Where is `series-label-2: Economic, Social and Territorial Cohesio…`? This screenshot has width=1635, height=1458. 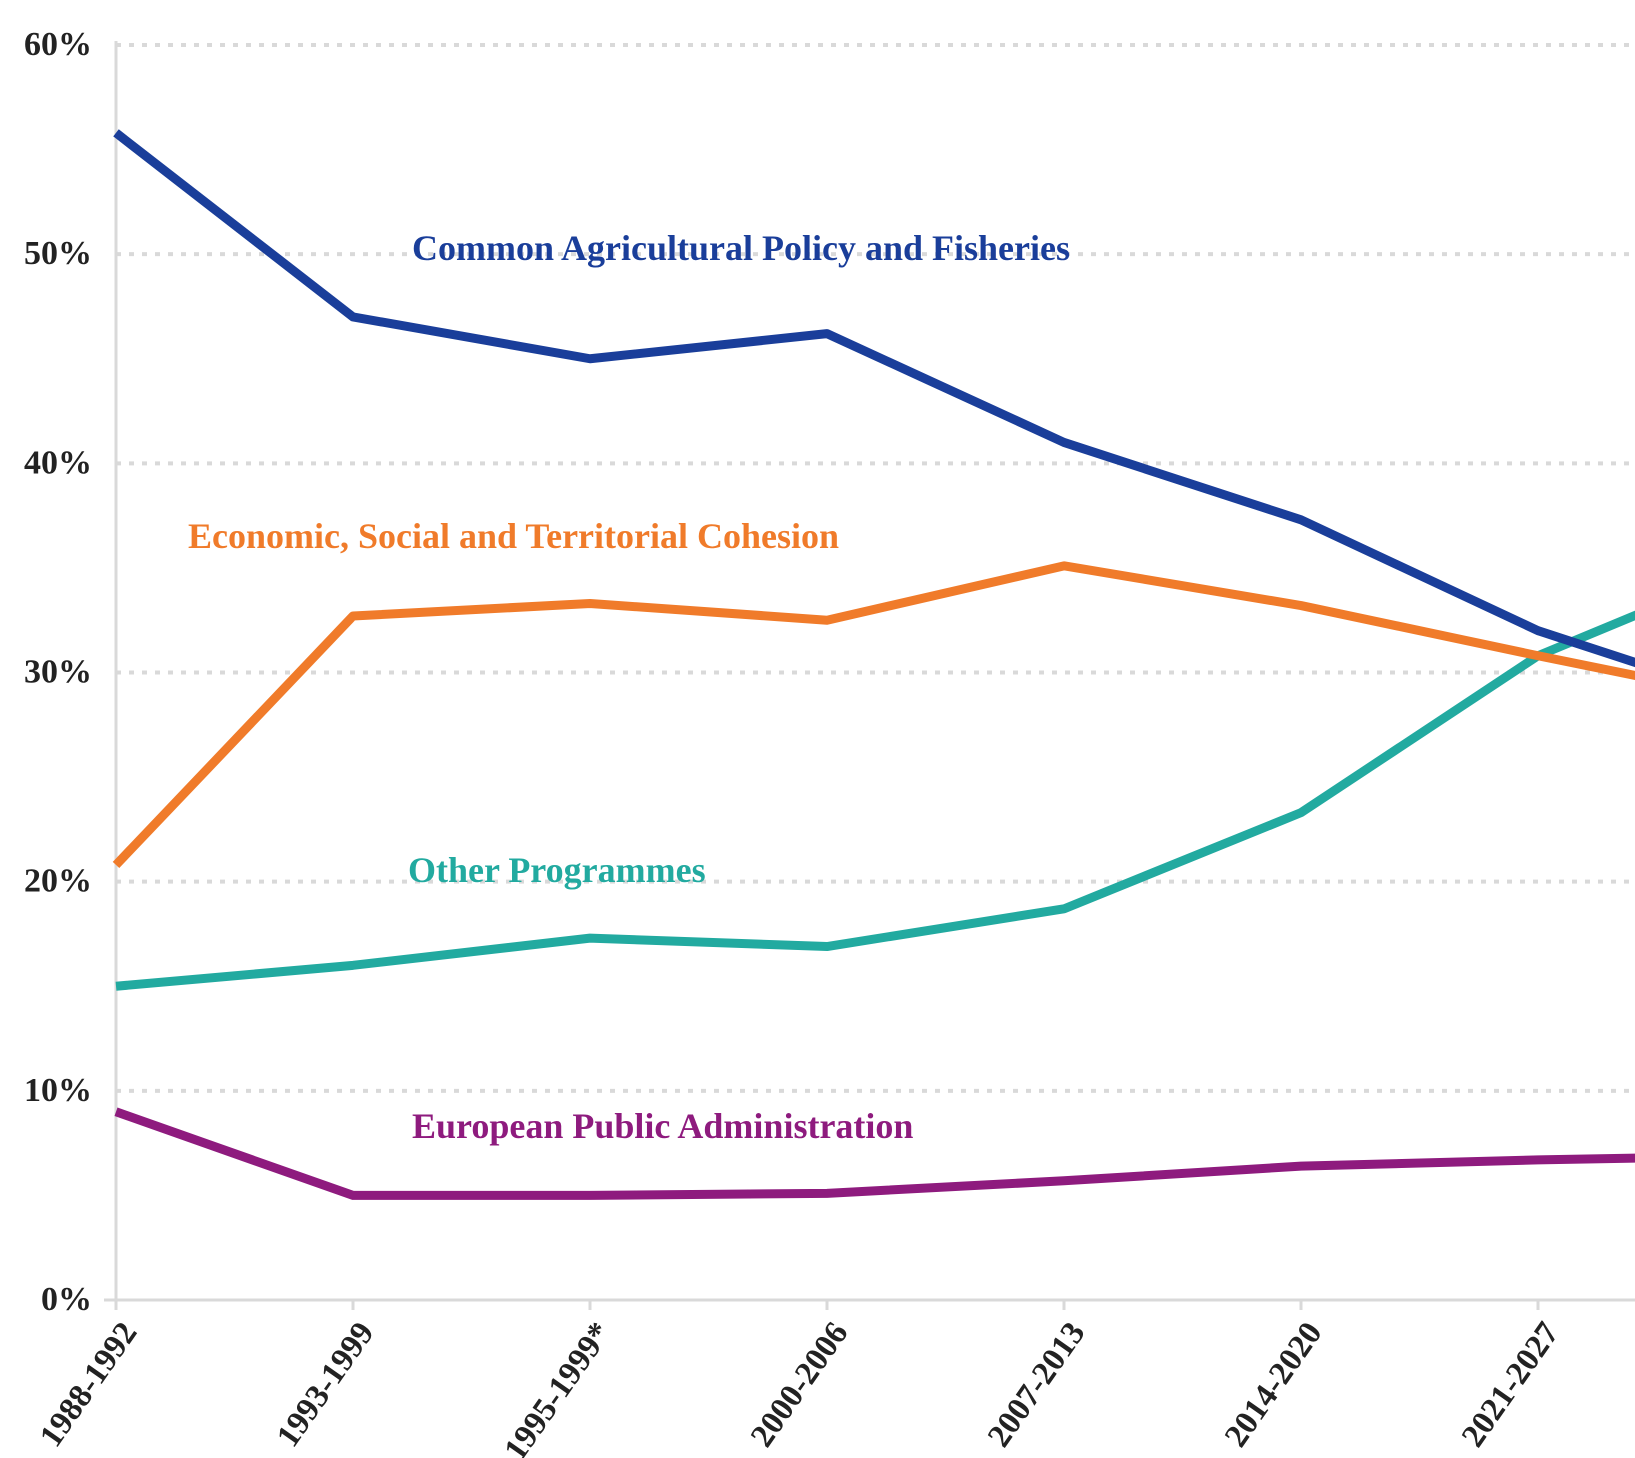
series-label-2: Economic, Social and Territorial Cohesio… is located at coordinates (513, 536).